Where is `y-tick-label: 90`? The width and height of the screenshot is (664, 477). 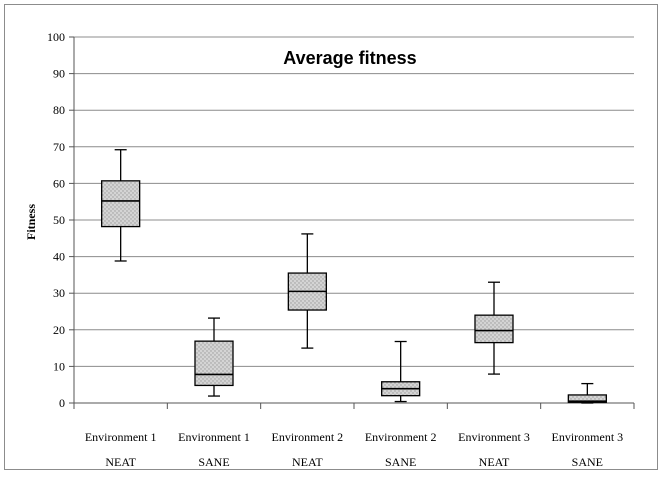
y-tick-label: 90 is located at coordinates (59, 74).